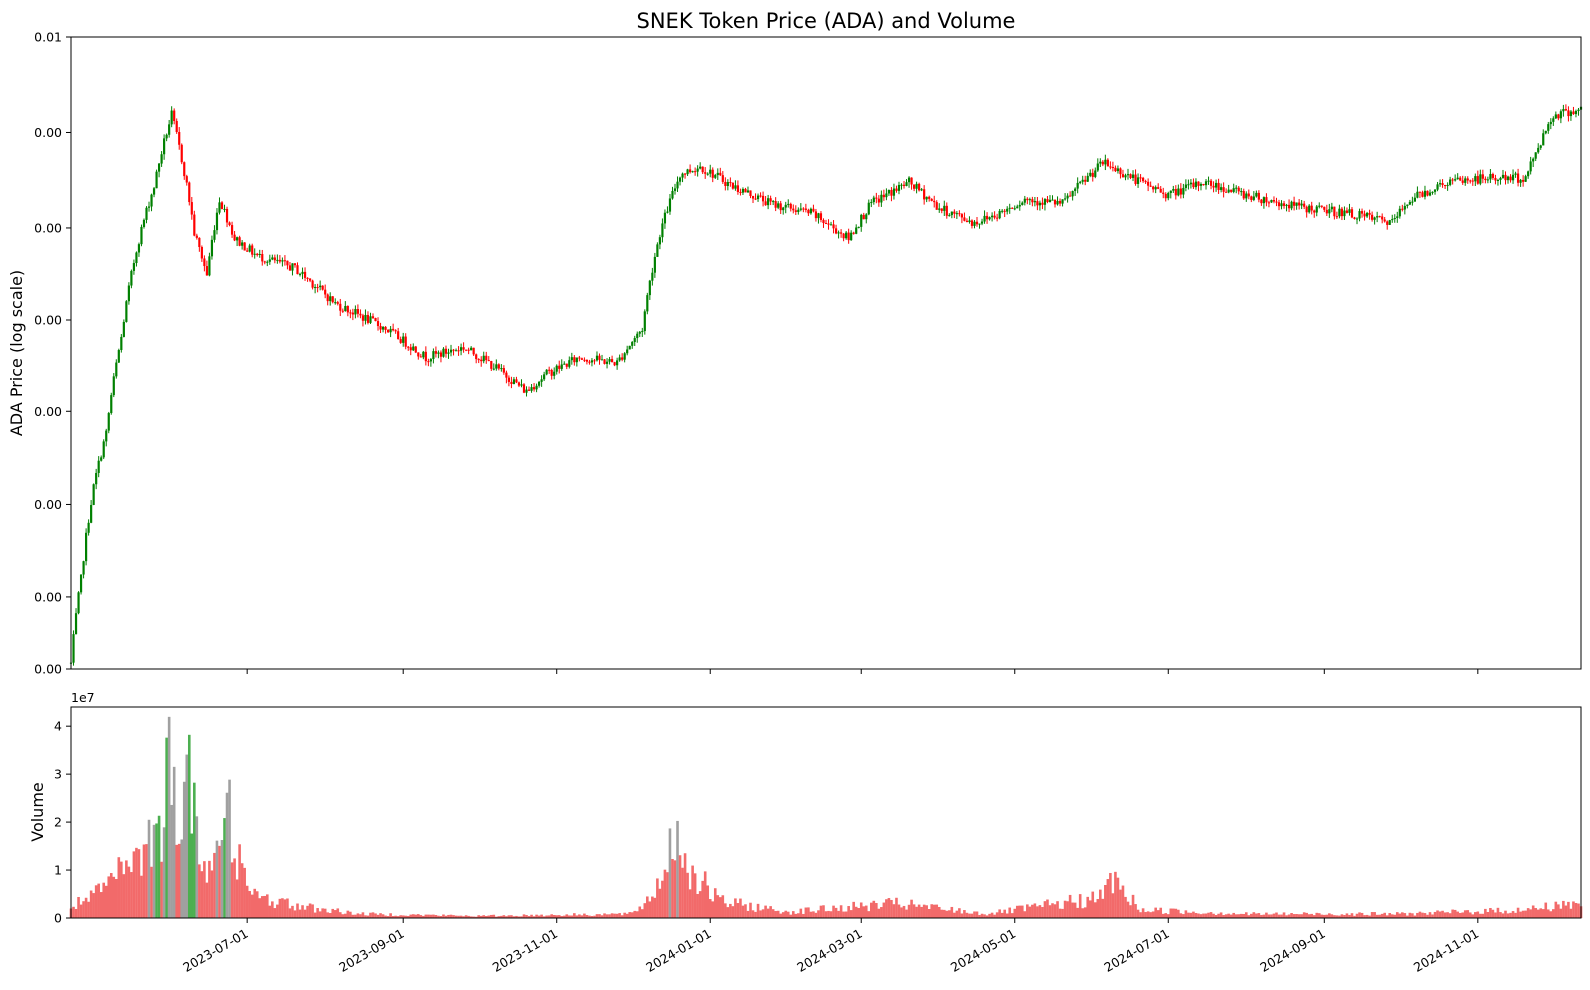  Describe the element at coordinates (58, 822) in the screenshot. I see `volume-y-tick-label: 2` at that location.